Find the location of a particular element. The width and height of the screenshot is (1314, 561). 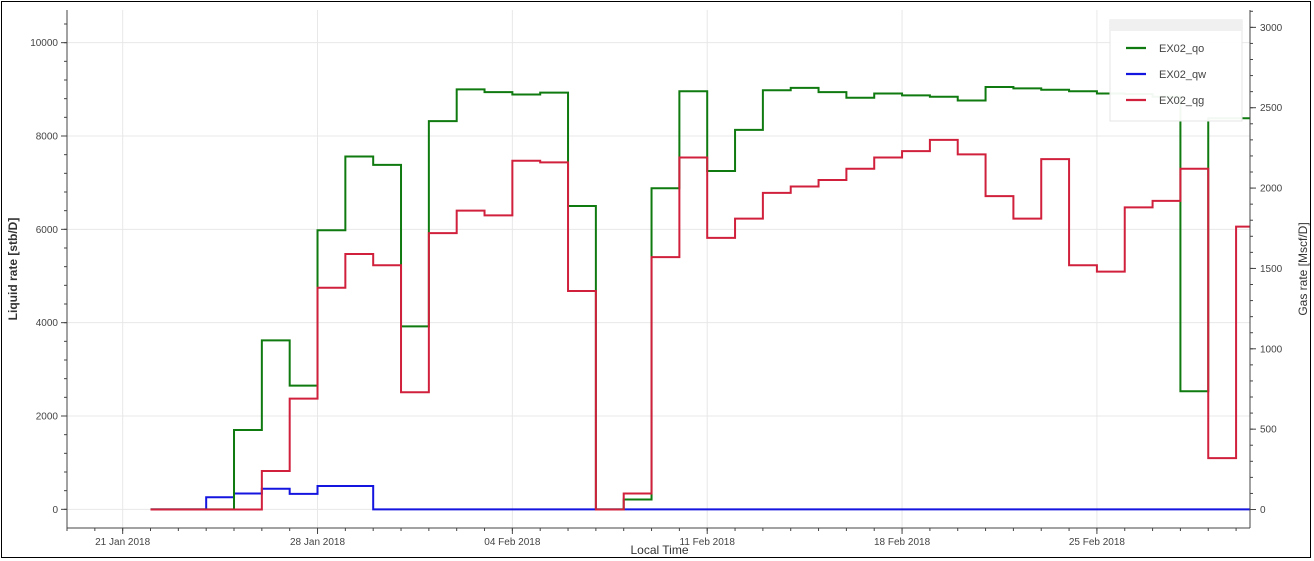

right-y-tick-label: 0 is located at coordinates (1263, 510).